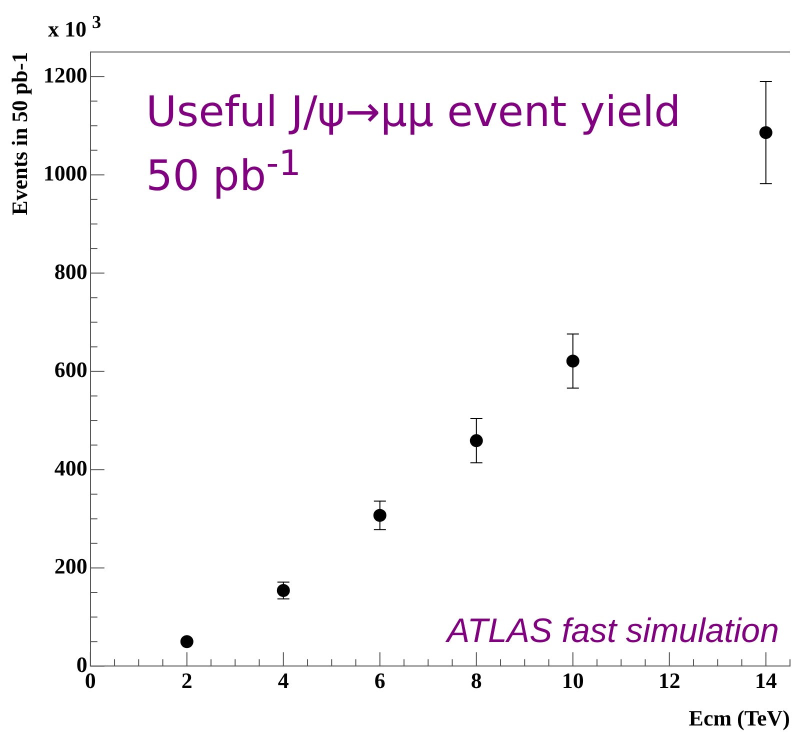 The width and height of the screenshot is (797, 737). Describe the element at coordinates (19, 134) in the screenshot. I see `y-axis-title: Events in 50 pb-1` at that location.